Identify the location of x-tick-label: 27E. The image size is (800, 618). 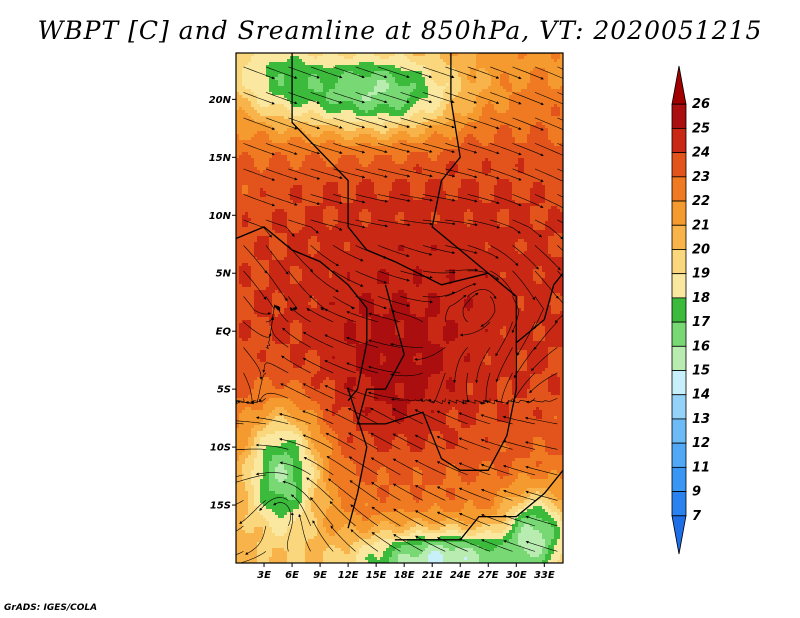
(488, 575).